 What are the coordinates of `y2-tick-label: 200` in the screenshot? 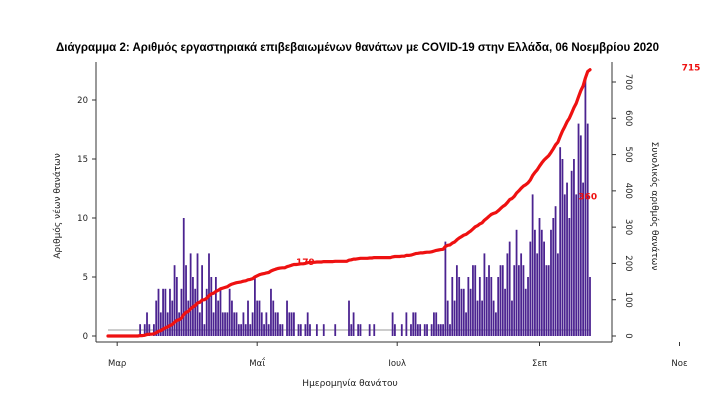 It's located at (628, 263).